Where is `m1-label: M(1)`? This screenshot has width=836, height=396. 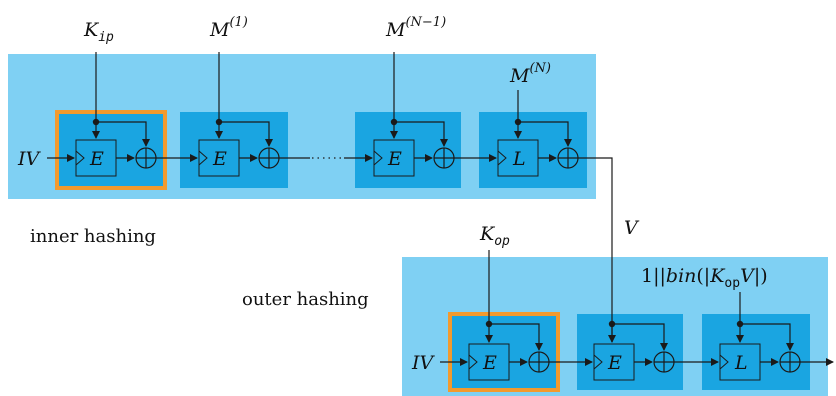 m1-label: M(1) is located at coordinates (228, 28).